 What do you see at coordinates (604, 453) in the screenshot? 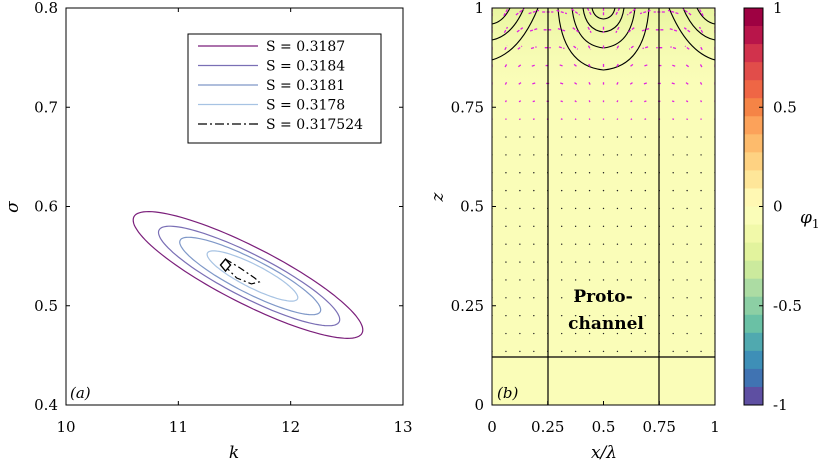
I see `panel-b-xlabel: x/λ` at bounding box center [604, 453].